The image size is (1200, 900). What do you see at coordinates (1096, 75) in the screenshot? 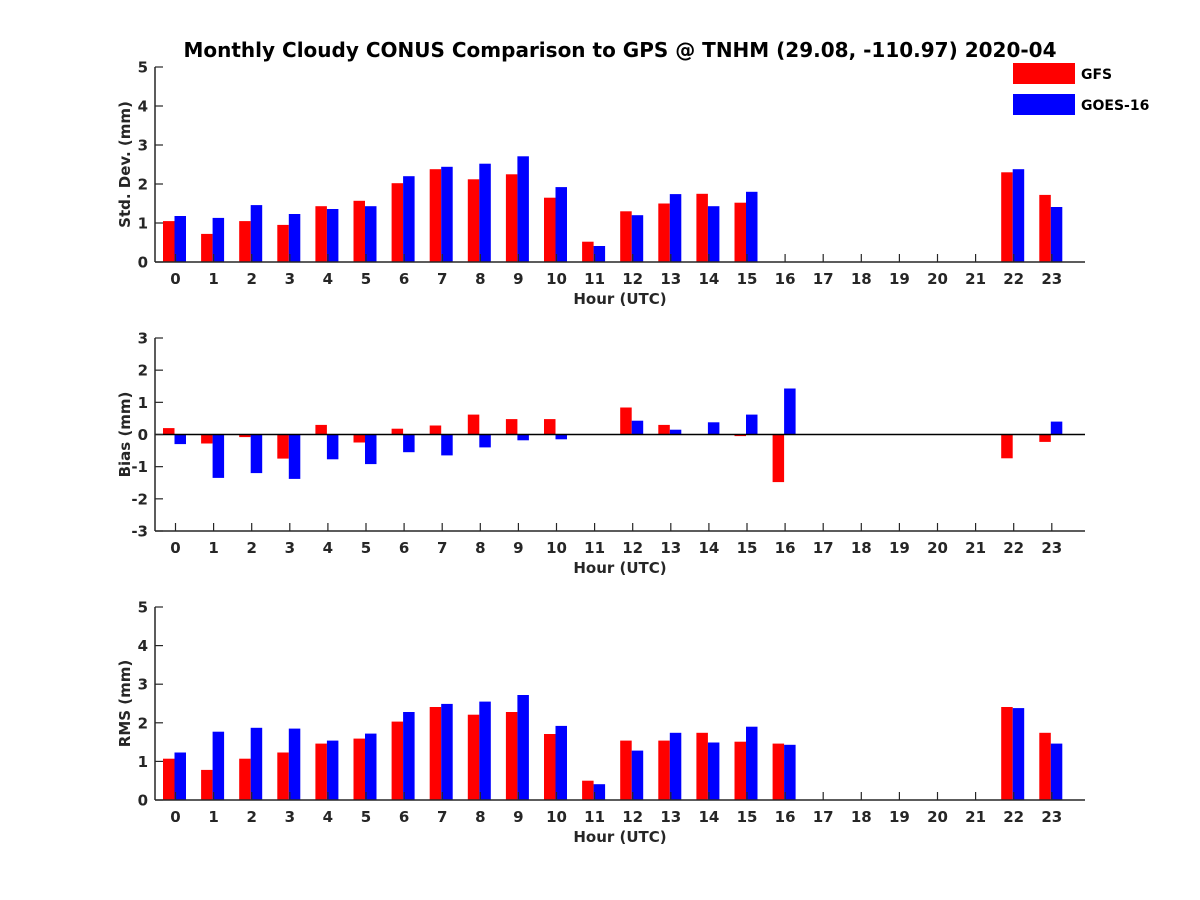
I see `legend-label-gfs: GFS` at bounding box center [1096, 75].